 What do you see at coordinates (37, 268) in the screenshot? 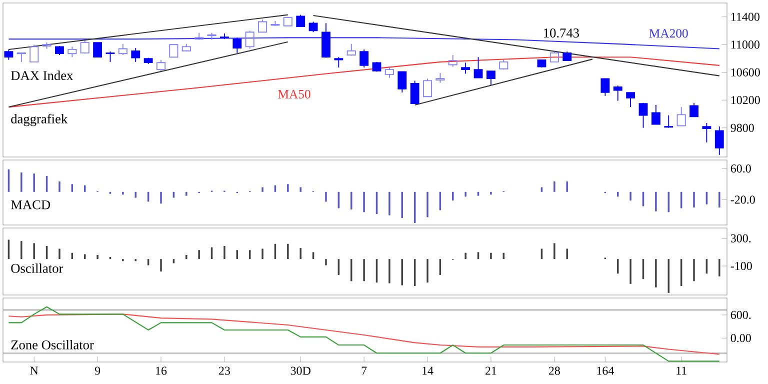
I see `text: Oscillator` at bounding box center [37, 268].